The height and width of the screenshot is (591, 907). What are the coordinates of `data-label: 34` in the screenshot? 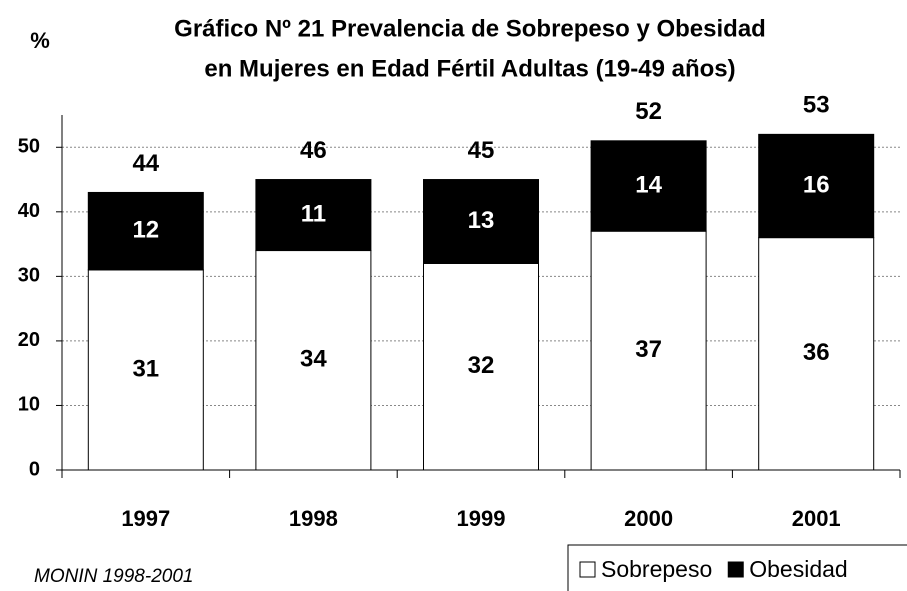 It's located at (313, 359).